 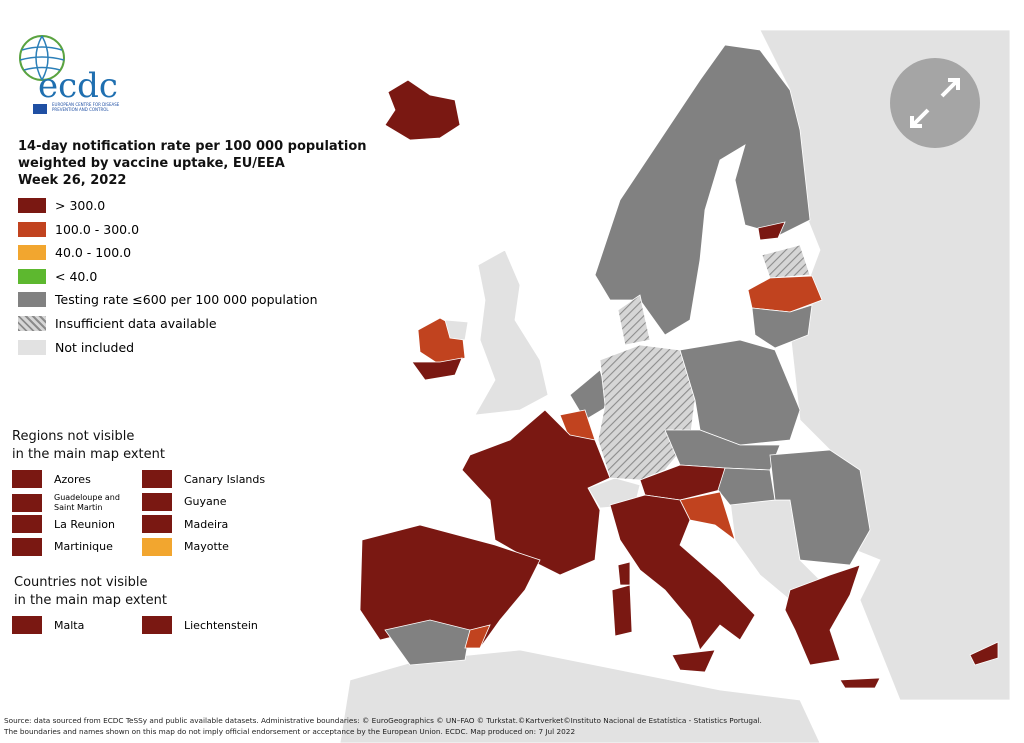 What do you see at coordinates (95, 347) in the screenshot?
I see `legend-label: Not included` at bounding box center [95, 347].